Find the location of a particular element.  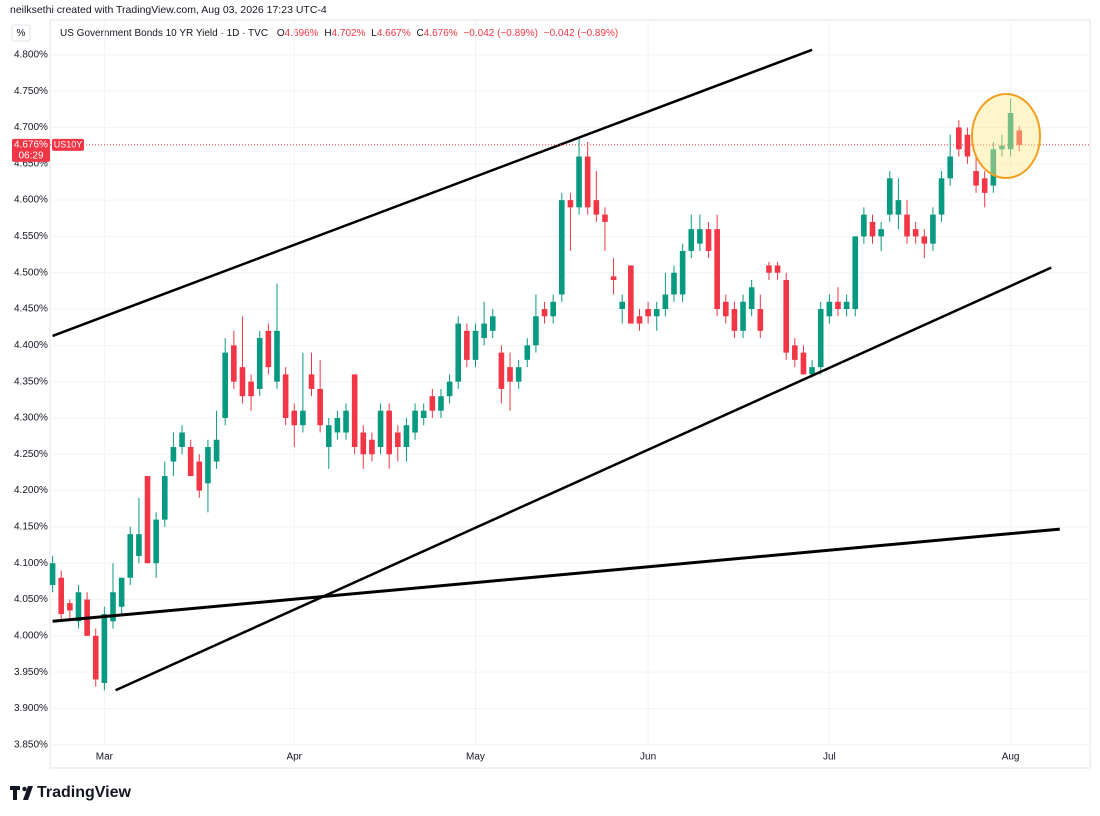

y-tick-label: 4.100% is located at coordinates (31, 563).